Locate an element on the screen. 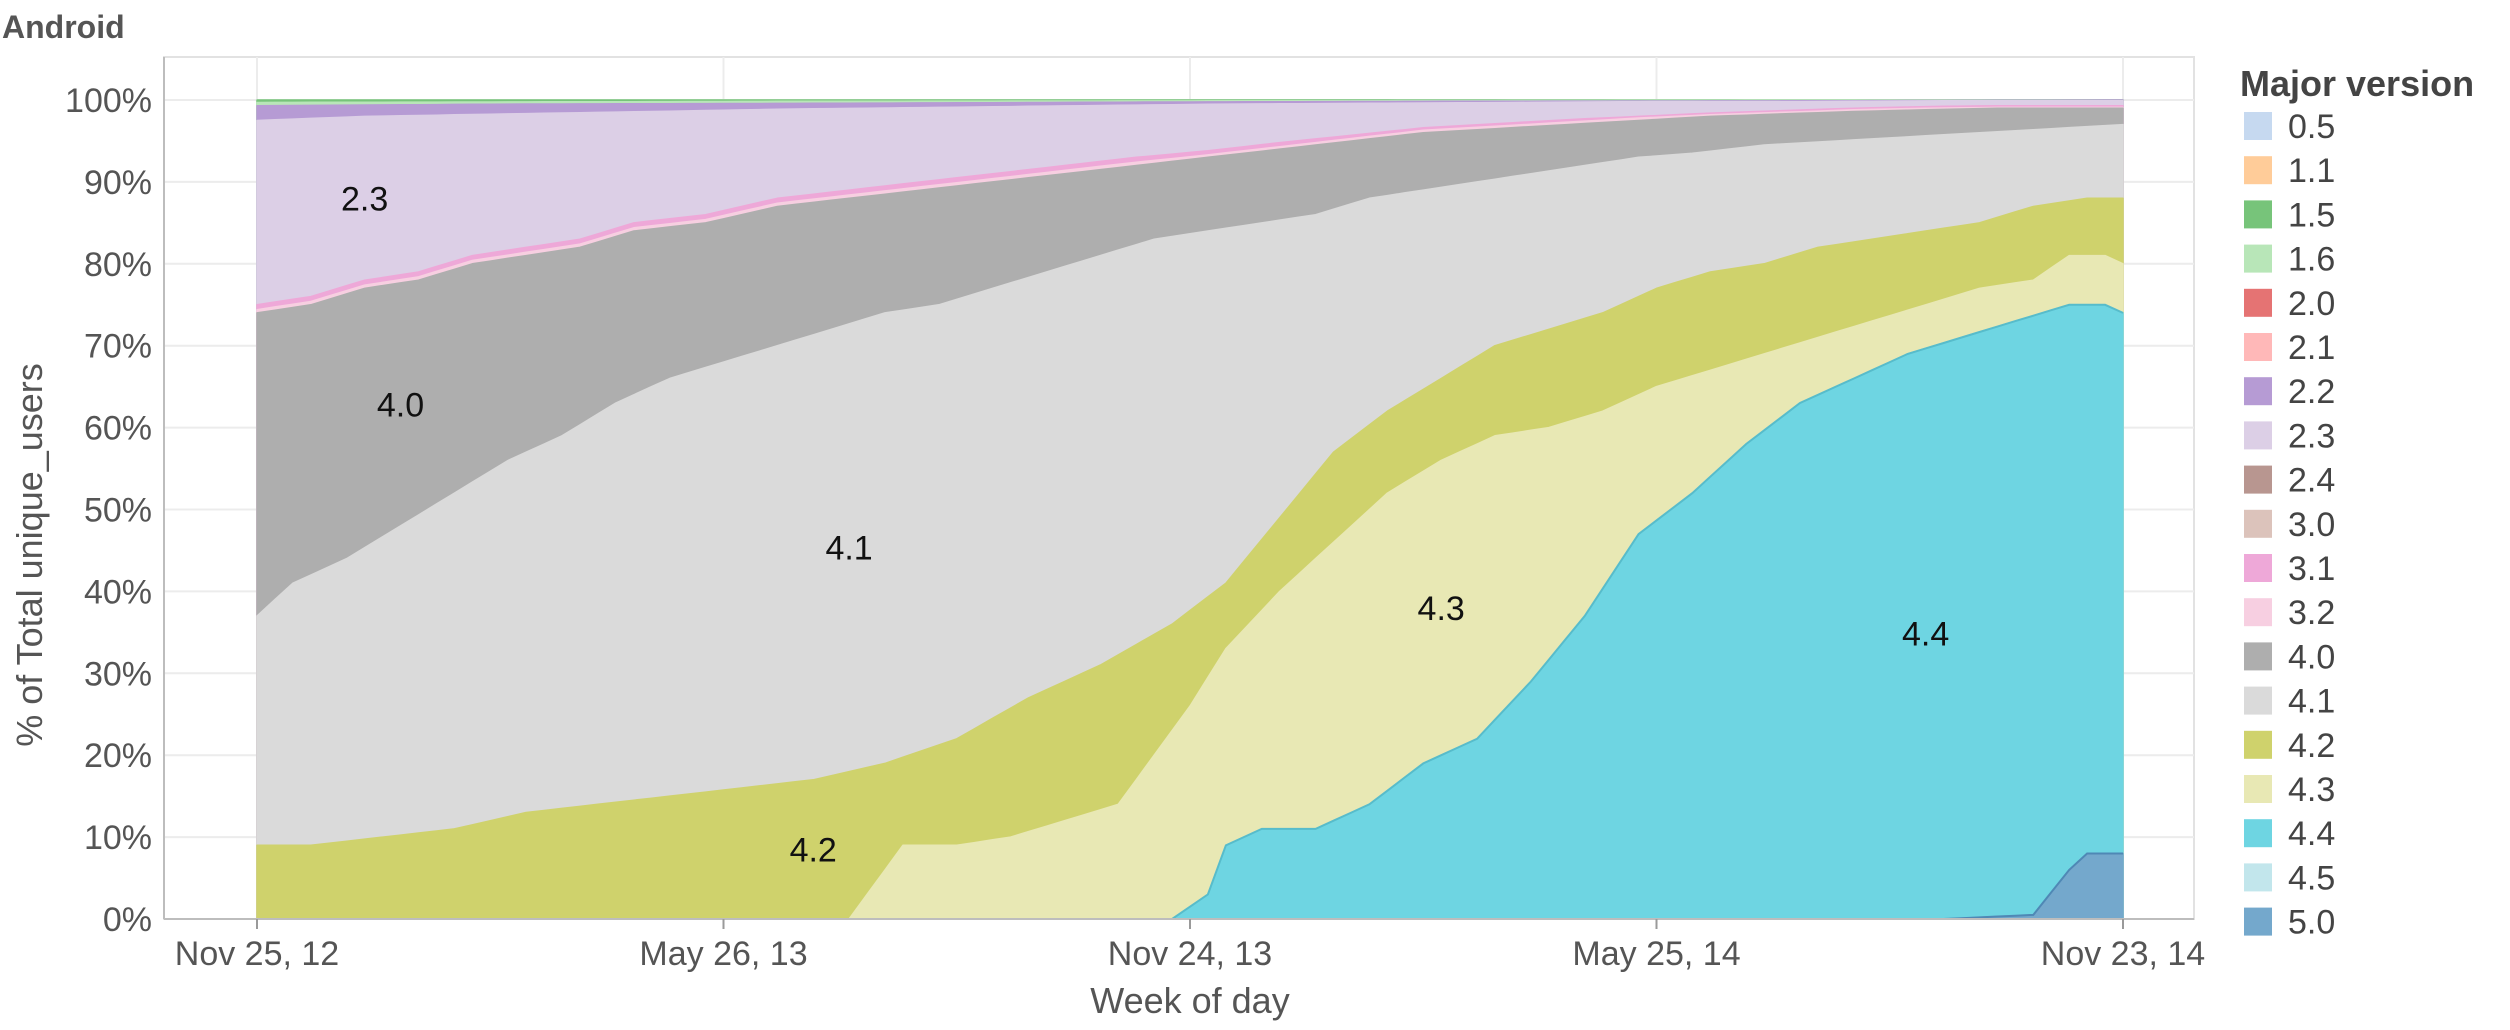 The height and width of the screenshot is (1030, 2510). x-tick-label: May 25, 14 is located at coordinates (1656, 954).